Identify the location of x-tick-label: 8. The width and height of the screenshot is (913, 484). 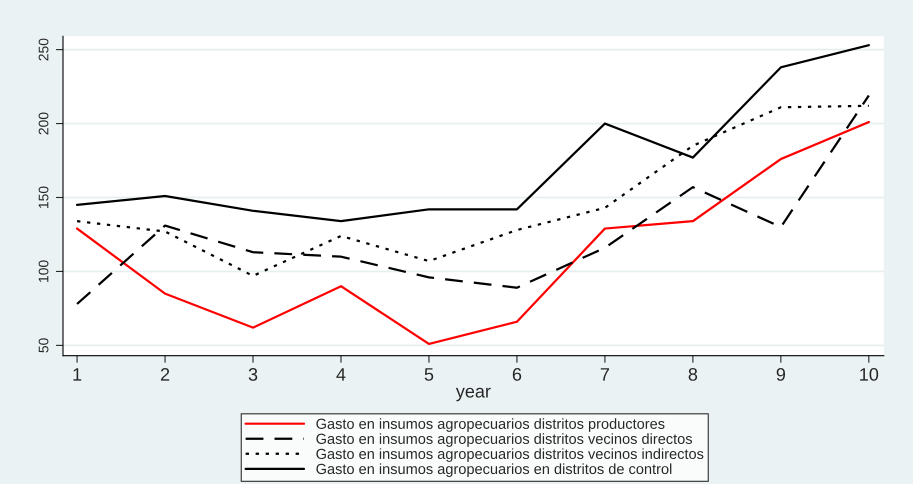
(693, 374).